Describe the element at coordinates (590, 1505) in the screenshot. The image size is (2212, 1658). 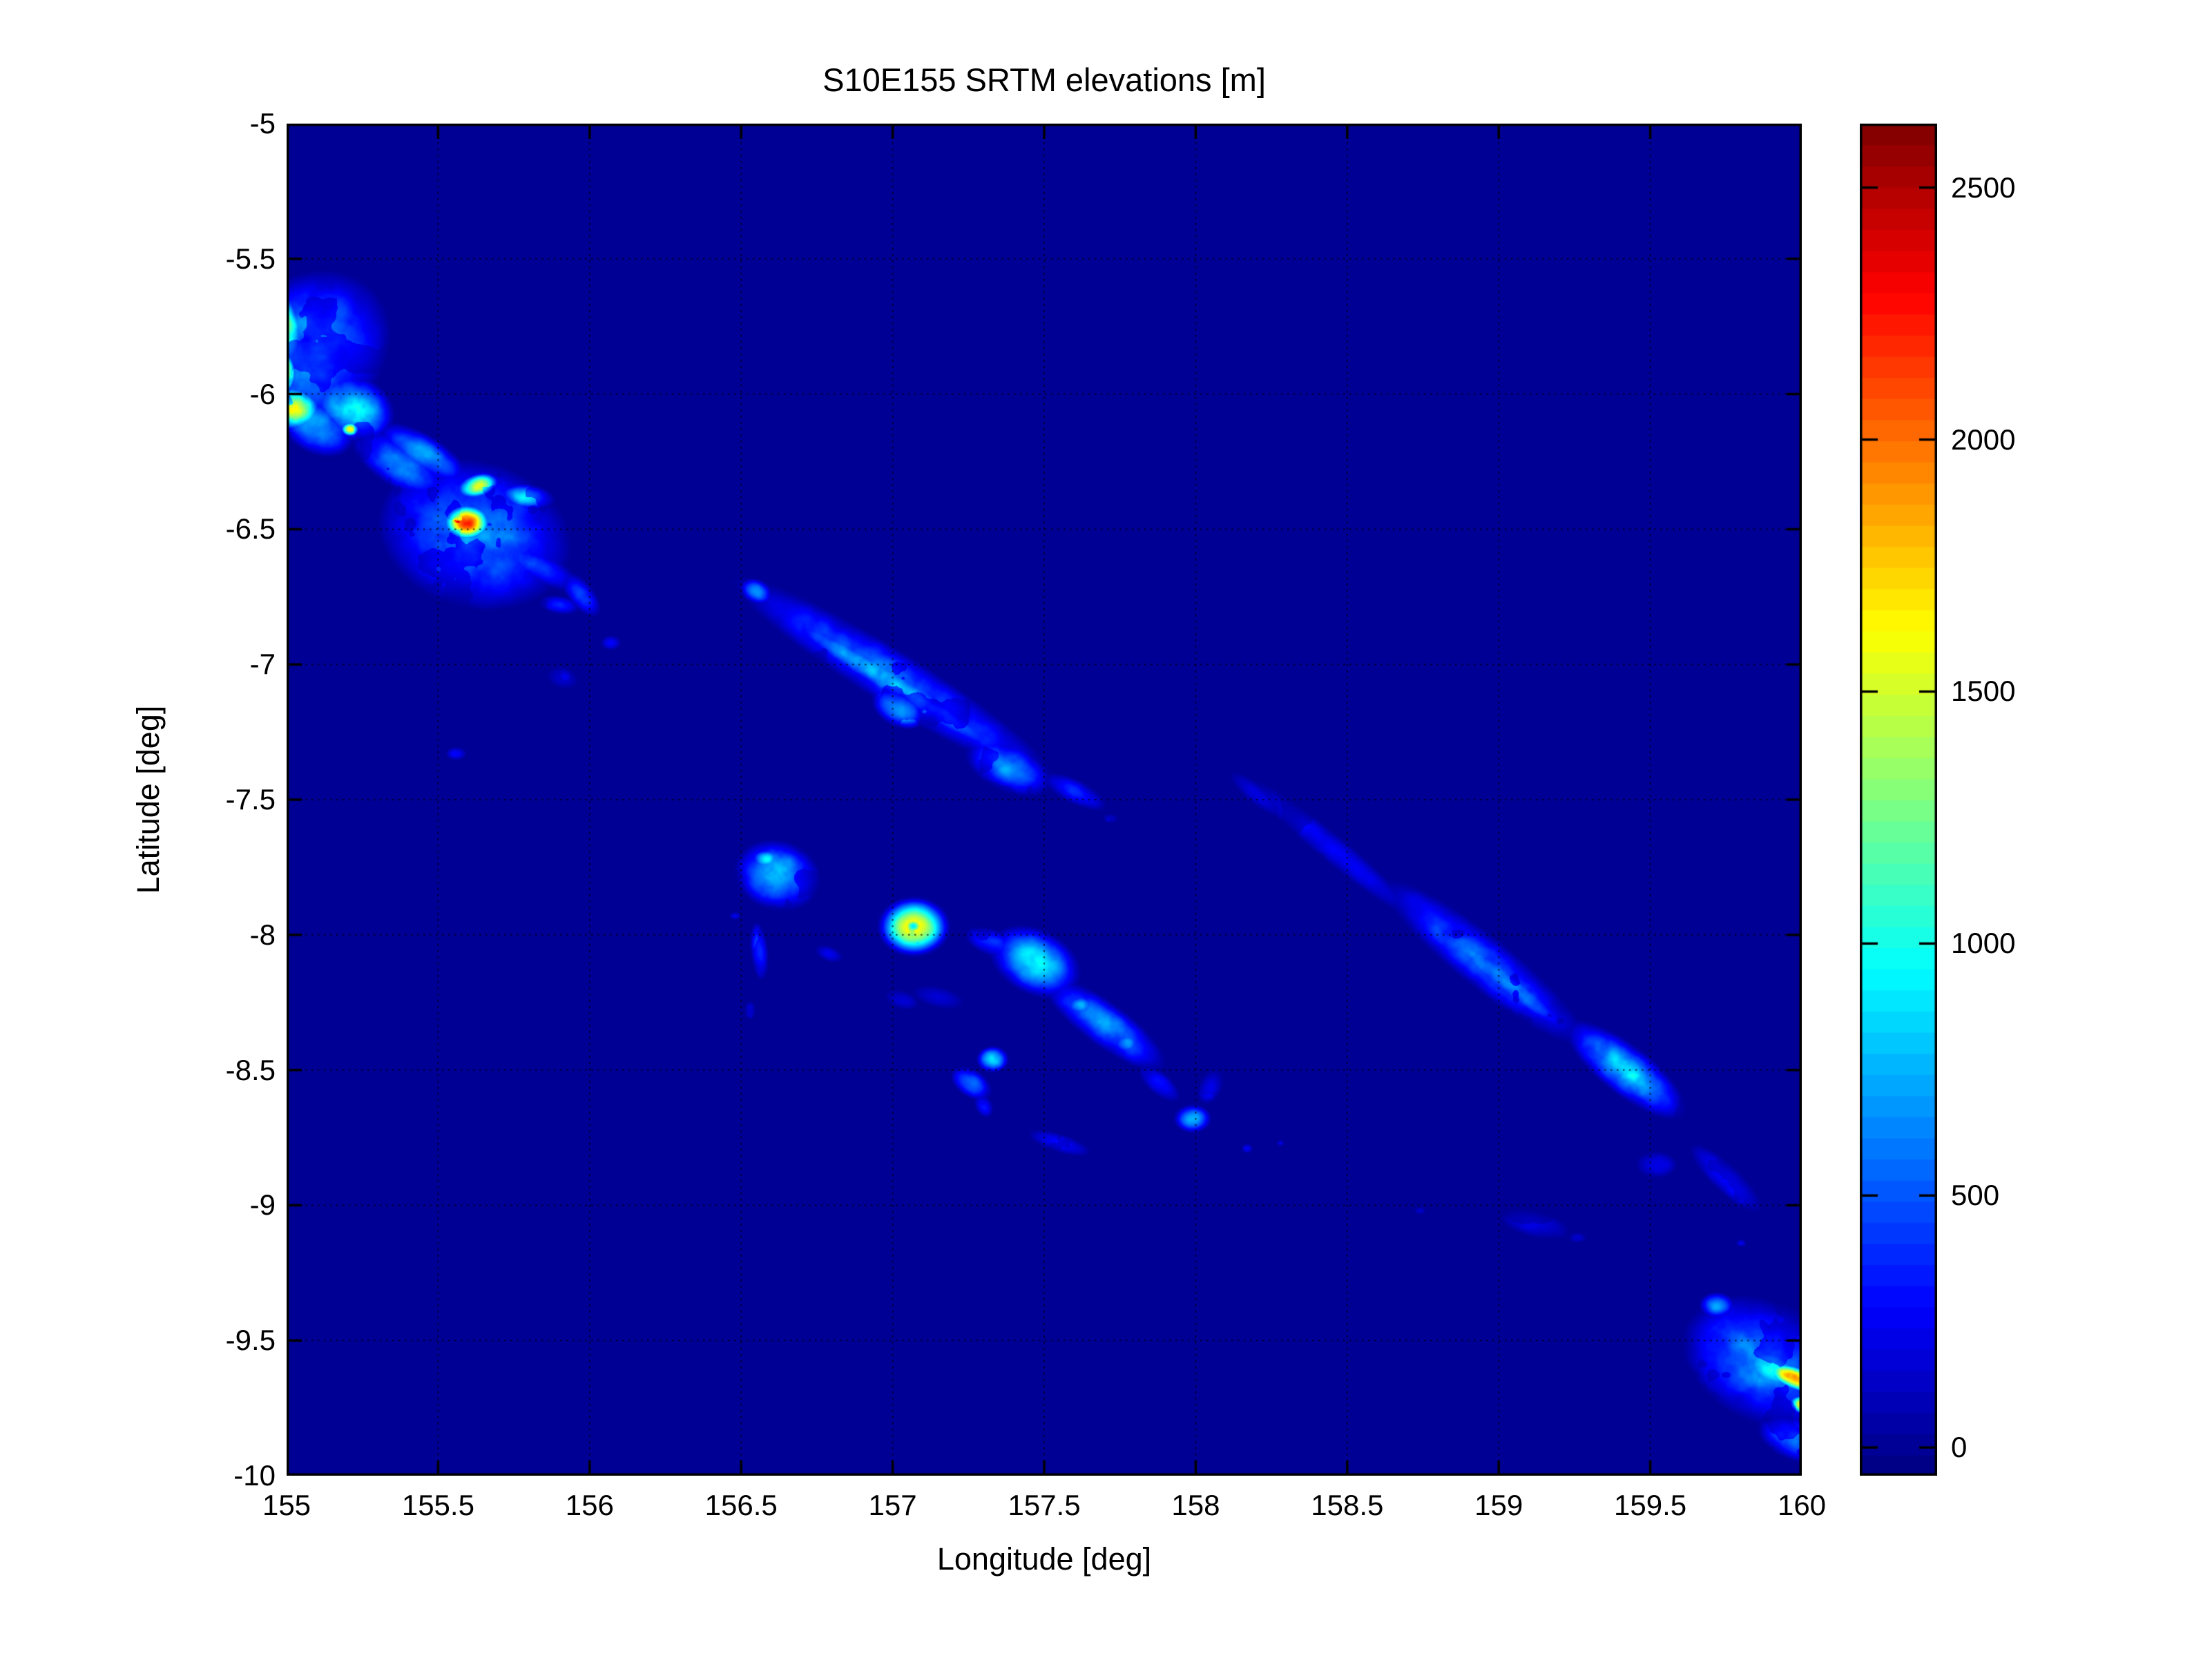
I see `x-tick-label: 156` at that location.